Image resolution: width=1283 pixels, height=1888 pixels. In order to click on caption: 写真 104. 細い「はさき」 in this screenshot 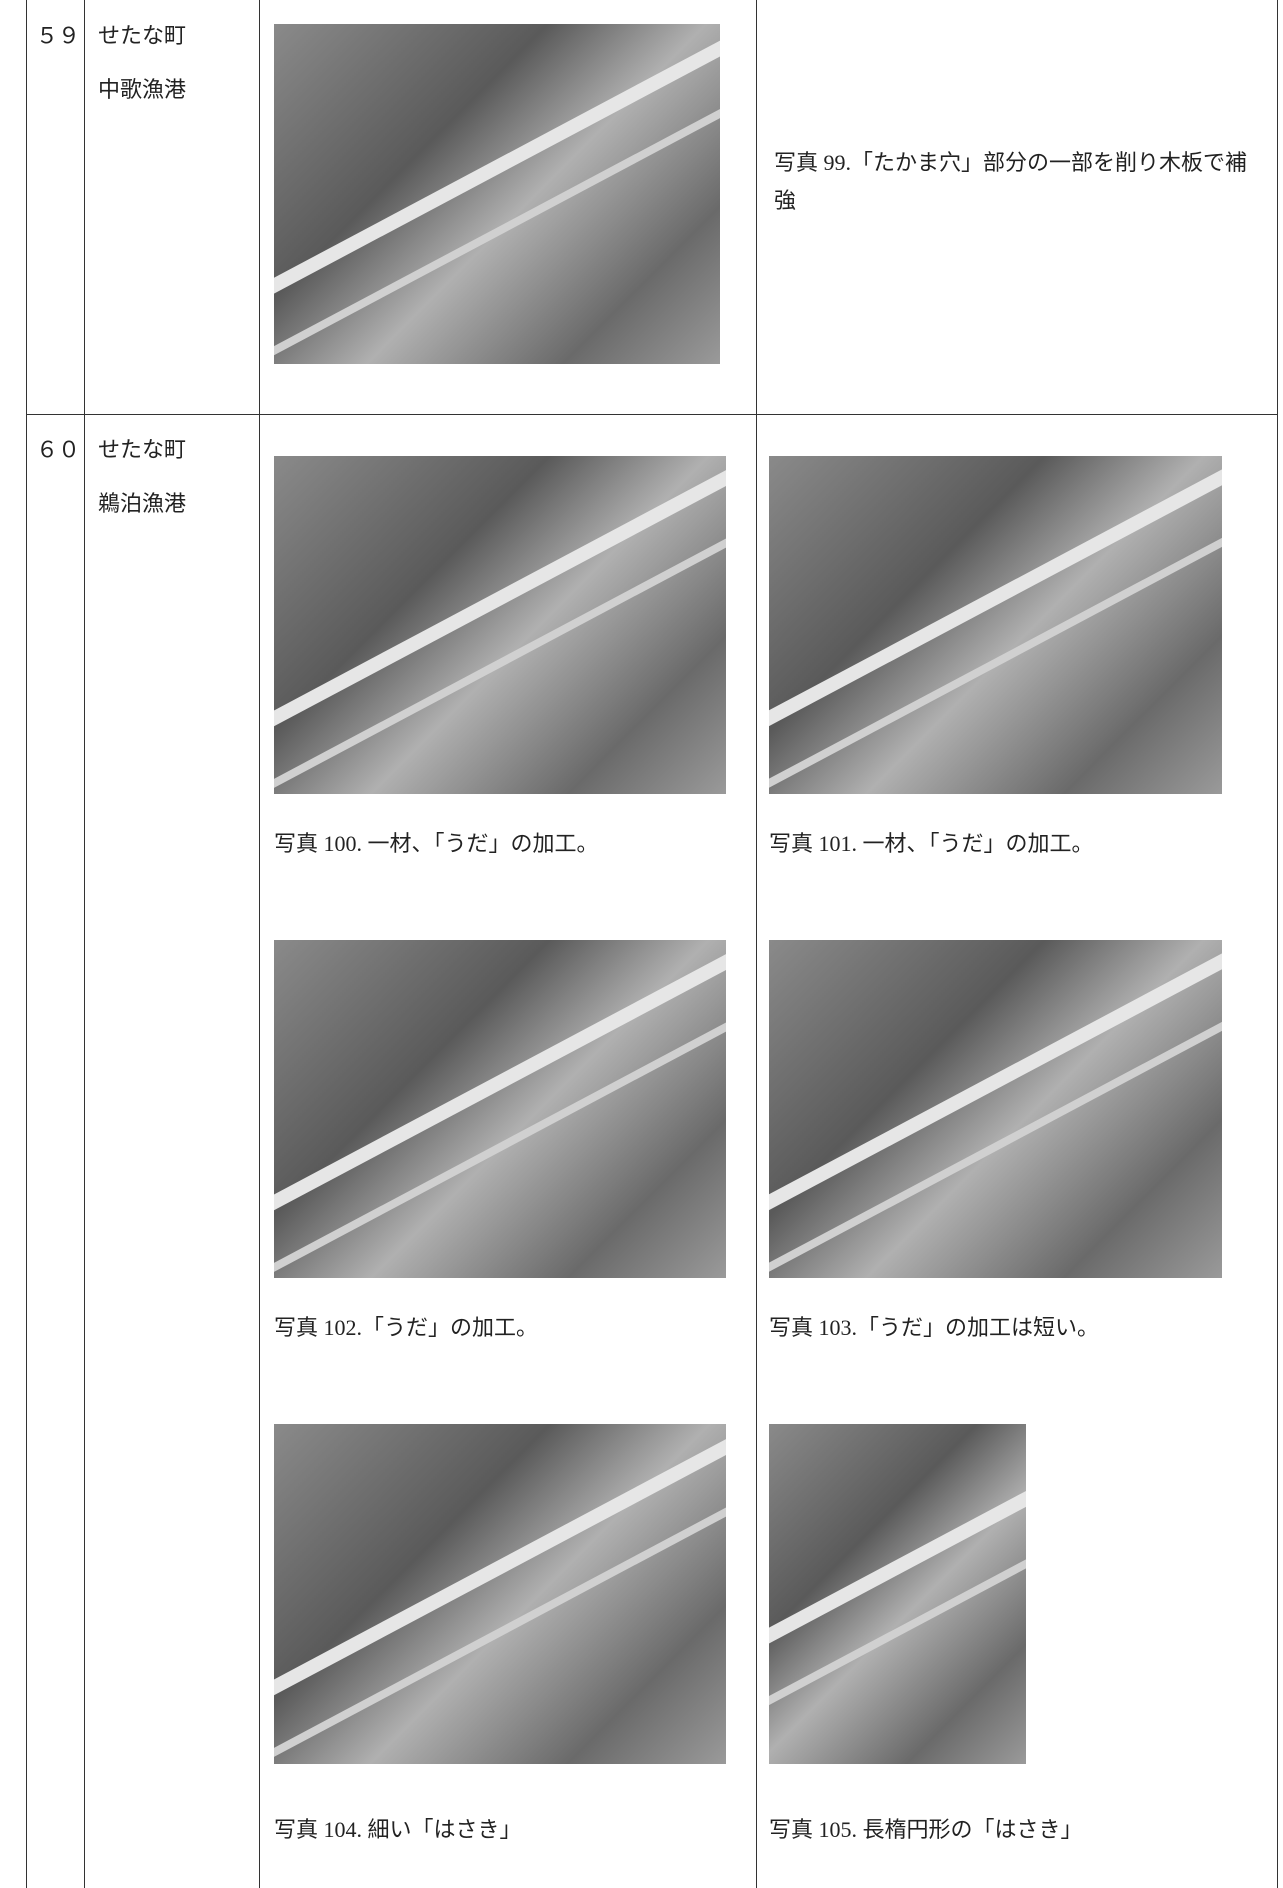, I will do `click(398, 1829)`.